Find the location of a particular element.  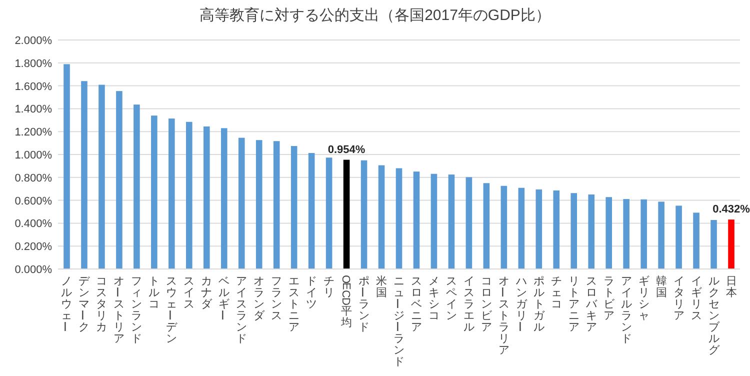

x-tick-label: コロンビア is located at coordinates (486, 305).